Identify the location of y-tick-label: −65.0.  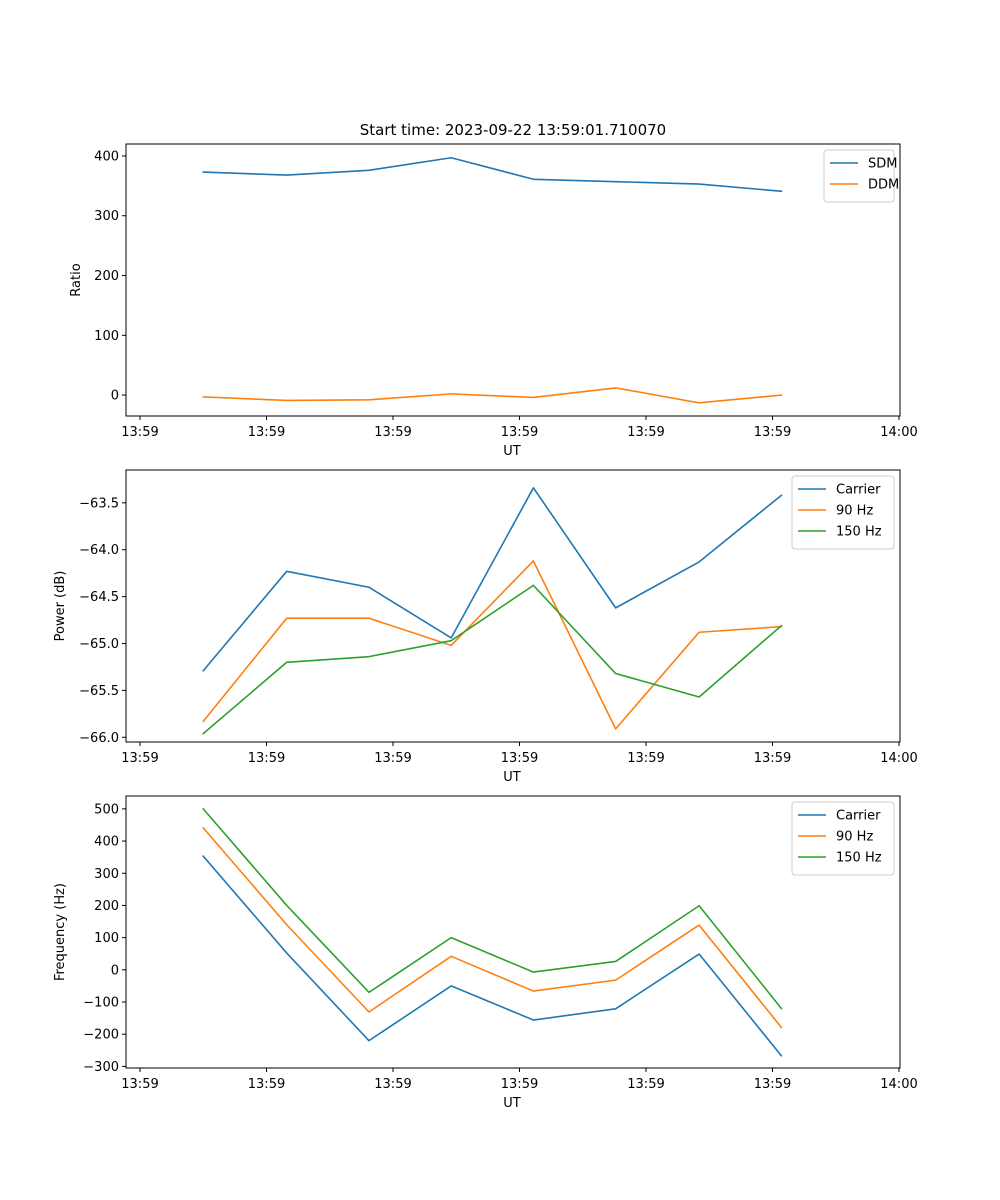
(99, 644).